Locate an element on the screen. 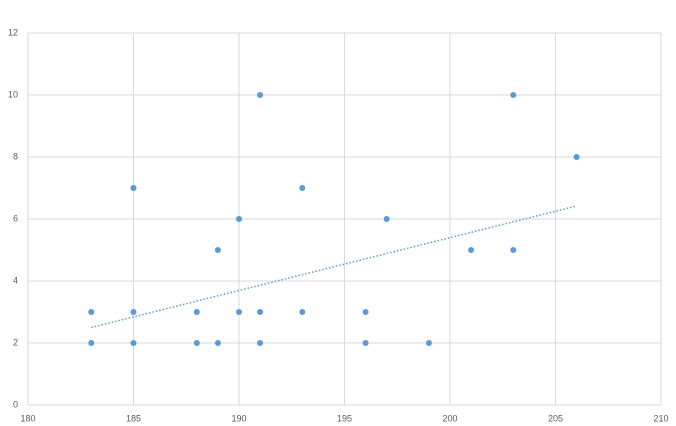 The image size is (676, 426). x-tick-label: 180 is located at coordinates (27, 418).